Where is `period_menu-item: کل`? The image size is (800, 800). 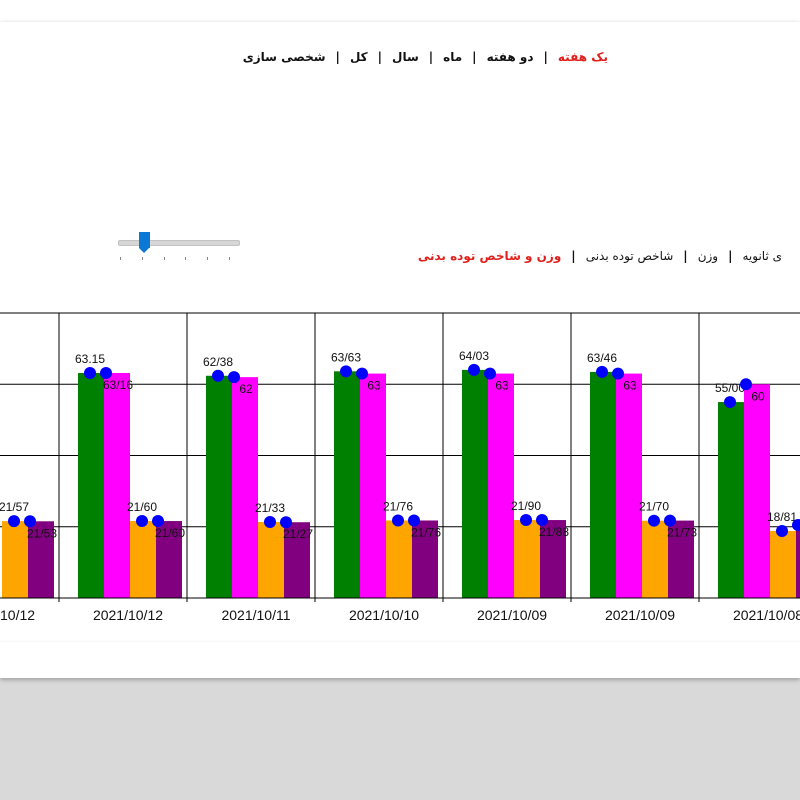 period_menu-item: کل is located at coordinates (358, 57).